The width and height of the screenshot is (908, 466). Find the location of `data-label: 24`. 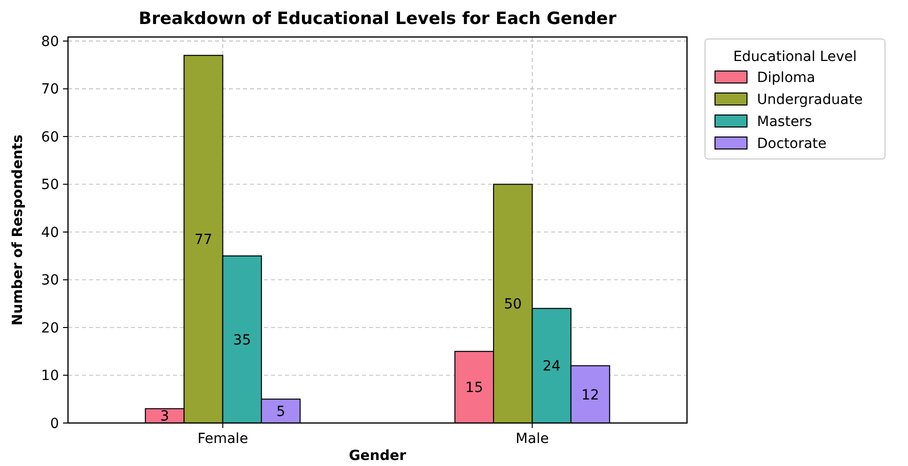

data-label: 24 is located at coordinates (551, 366).